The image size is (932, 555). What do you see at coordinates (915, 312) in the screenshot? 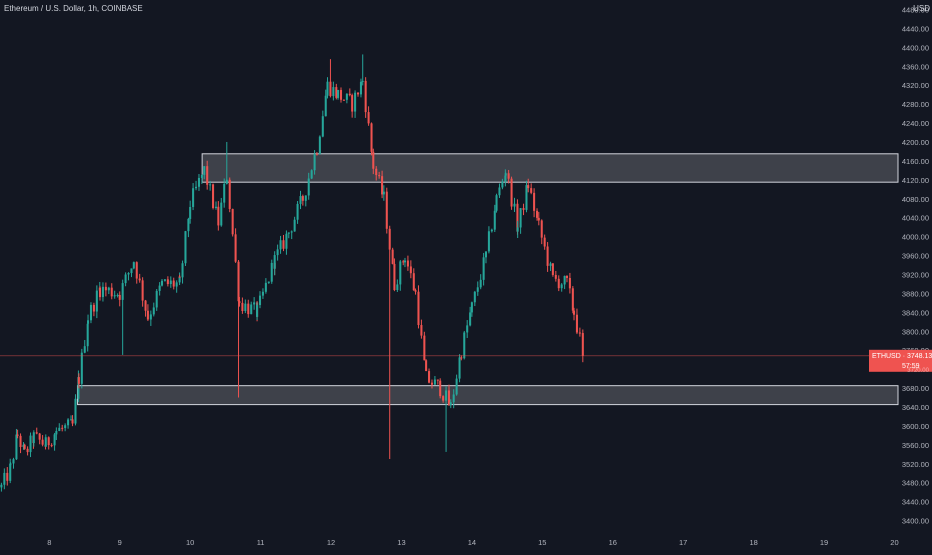
I see `y-tick-label: 3840.00` at bounding box center [915, 312].